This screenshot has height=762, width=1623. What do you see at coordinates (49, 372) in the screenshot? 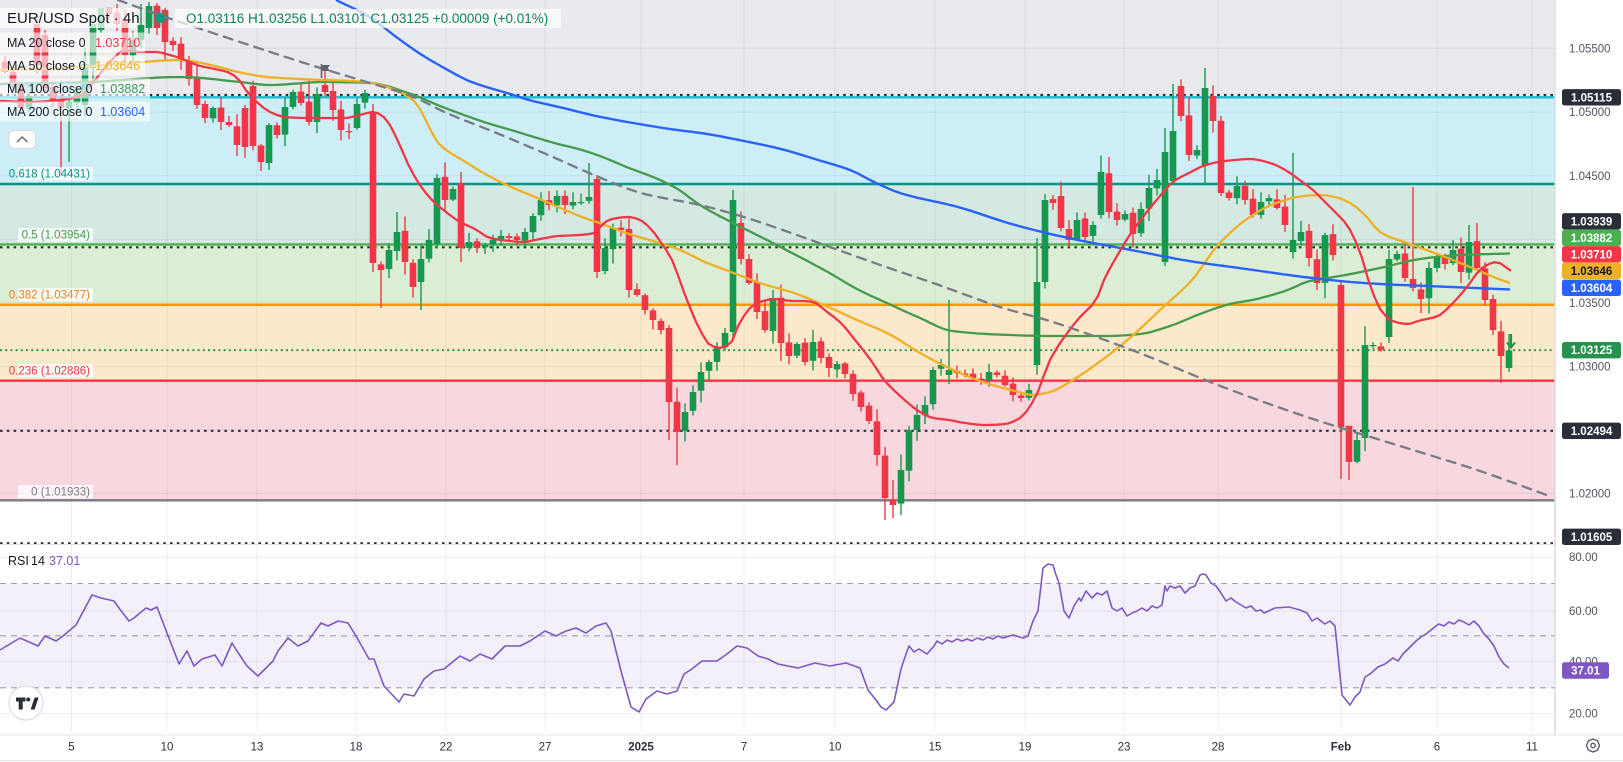
I see `svg-text: 0.236 (1.02886)` at bounding box center [49, 372].